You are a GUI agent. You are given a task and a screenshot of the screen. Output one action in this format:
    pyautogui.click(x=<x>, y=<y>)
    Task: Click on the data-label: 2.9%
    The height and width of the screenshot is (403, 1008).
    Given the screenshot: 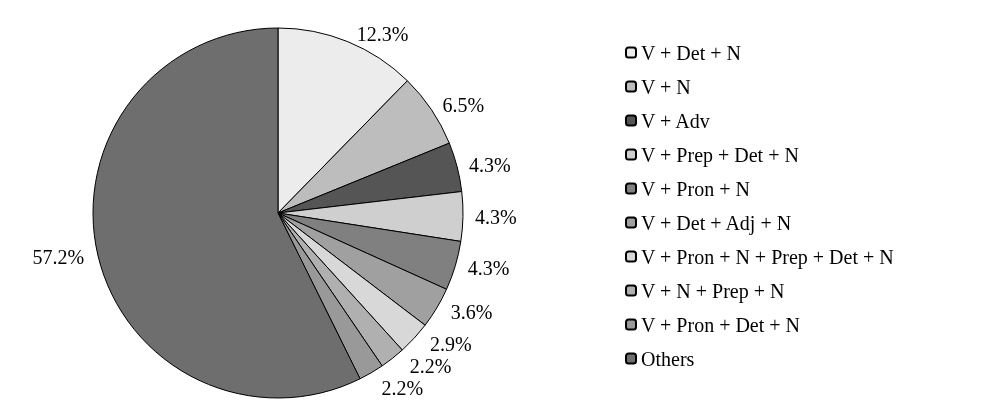 What is the action you would take?
    pyautogui.click(x=451, y=343)
    